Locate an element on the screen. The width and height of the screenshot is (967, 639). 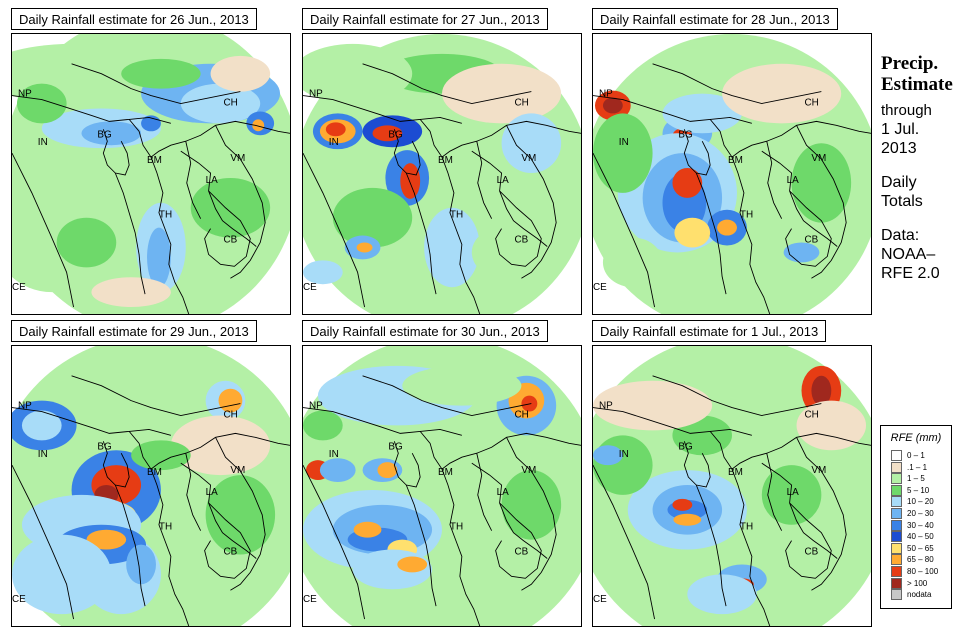
totals-line1: Daily is located at coordinates (899, 182).